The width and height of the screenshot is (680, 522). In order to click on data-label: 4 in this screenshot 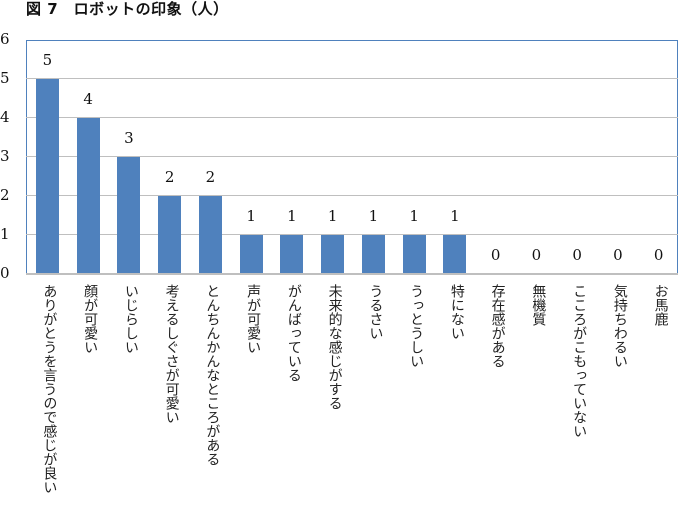, I will do `click(88, 99)`.